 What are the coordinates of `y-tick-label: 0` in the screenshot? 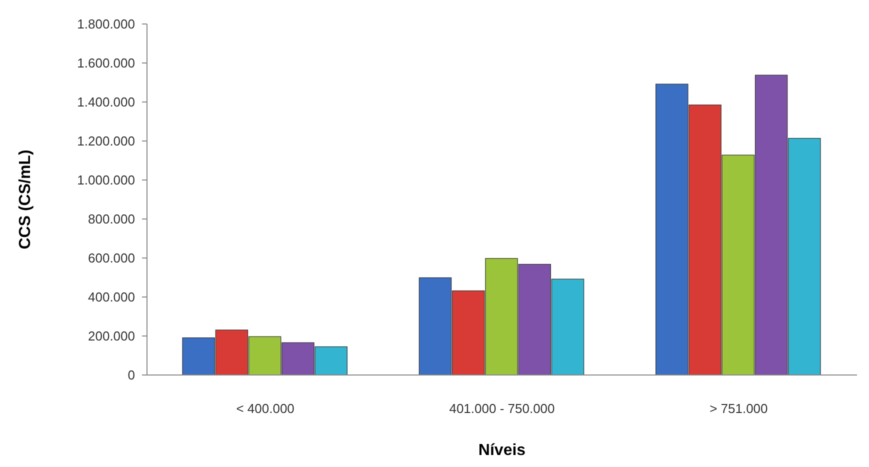 It's located at (131, 375).